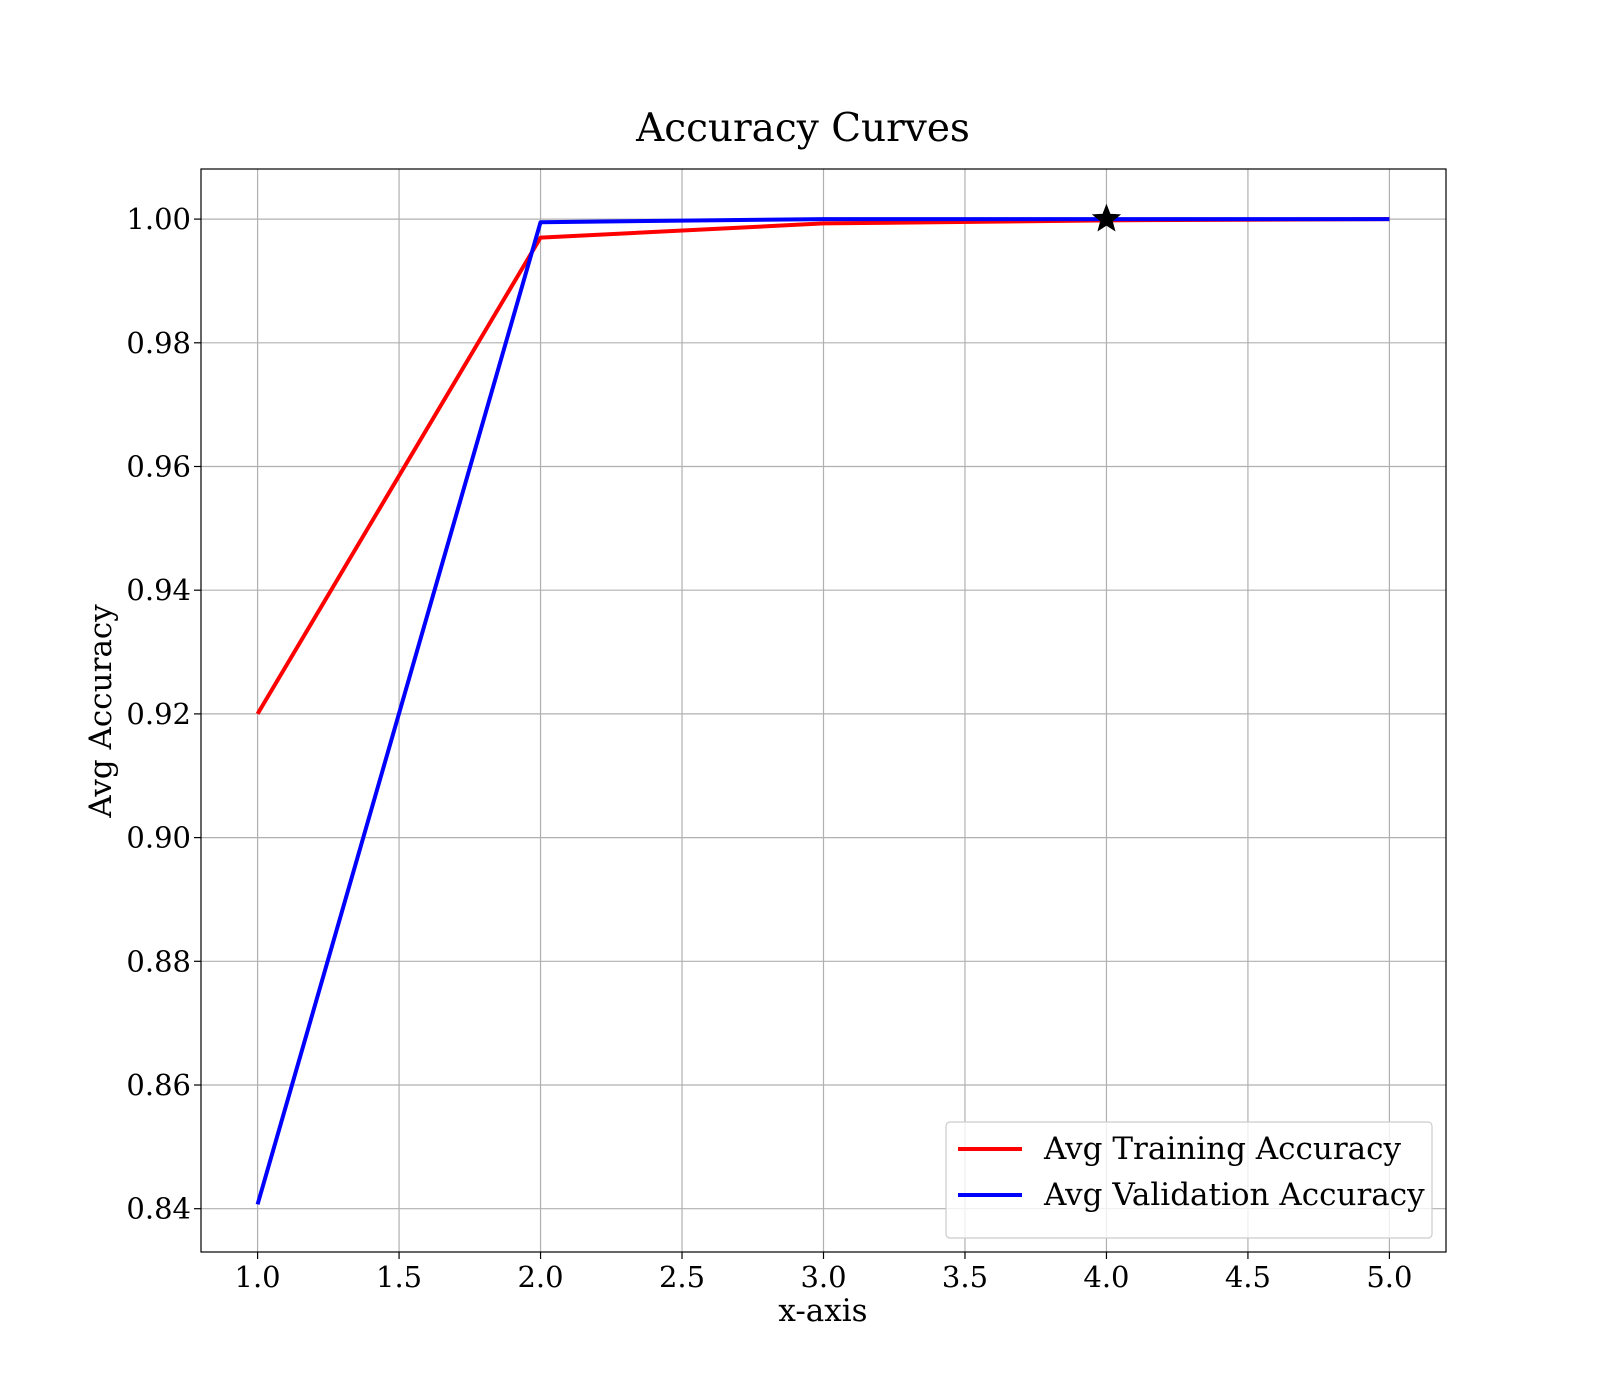  I want to click on x-tick-label: 5.0, so click(1389, 1277).